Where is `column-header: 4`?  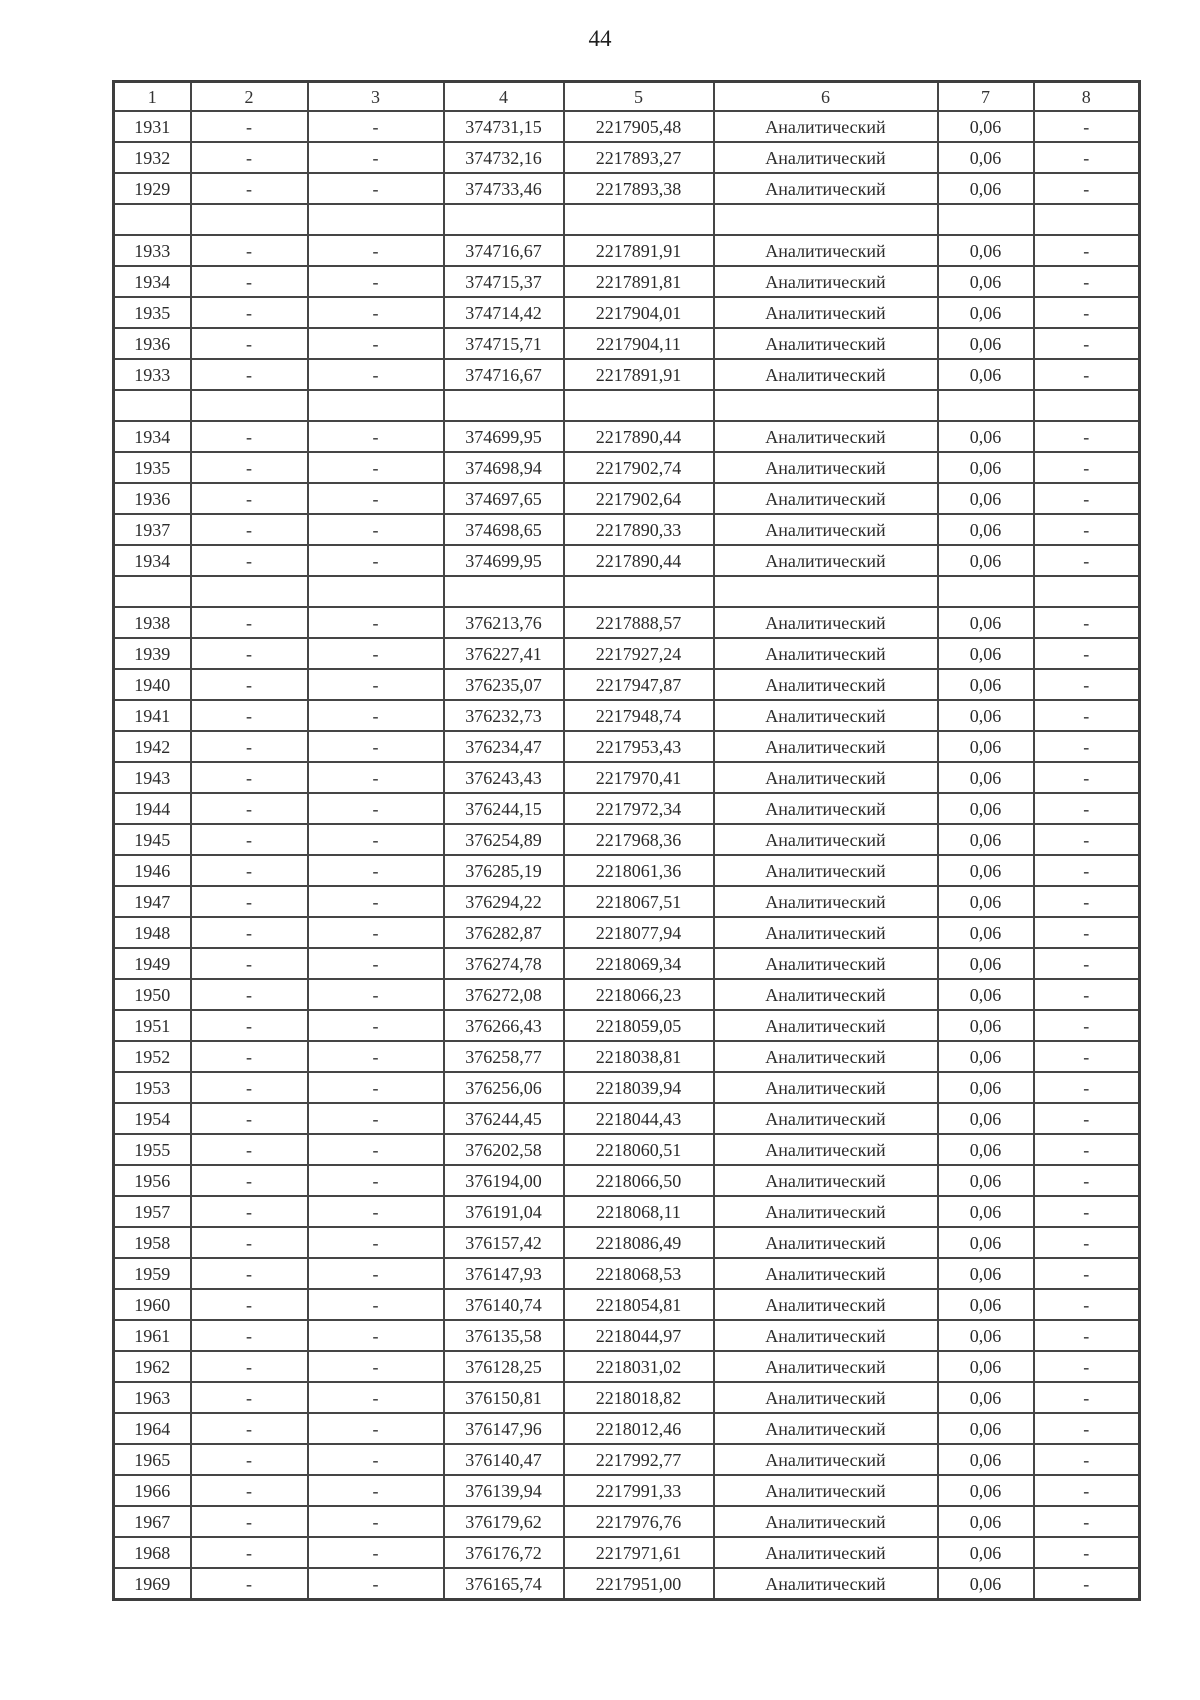 column-header: 4 is located at coordinates (503, 96).